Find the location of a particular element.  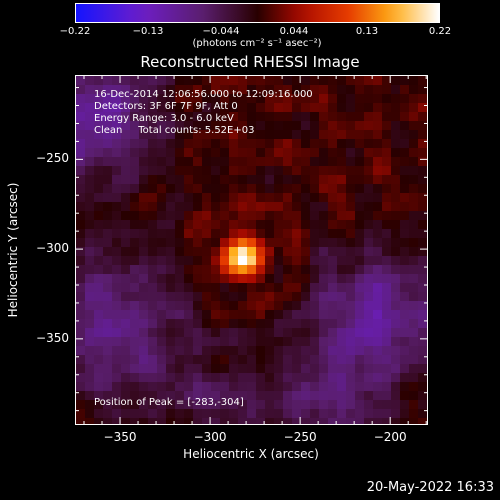

y-tick-label: −350 is located at coordinates (52, 337).